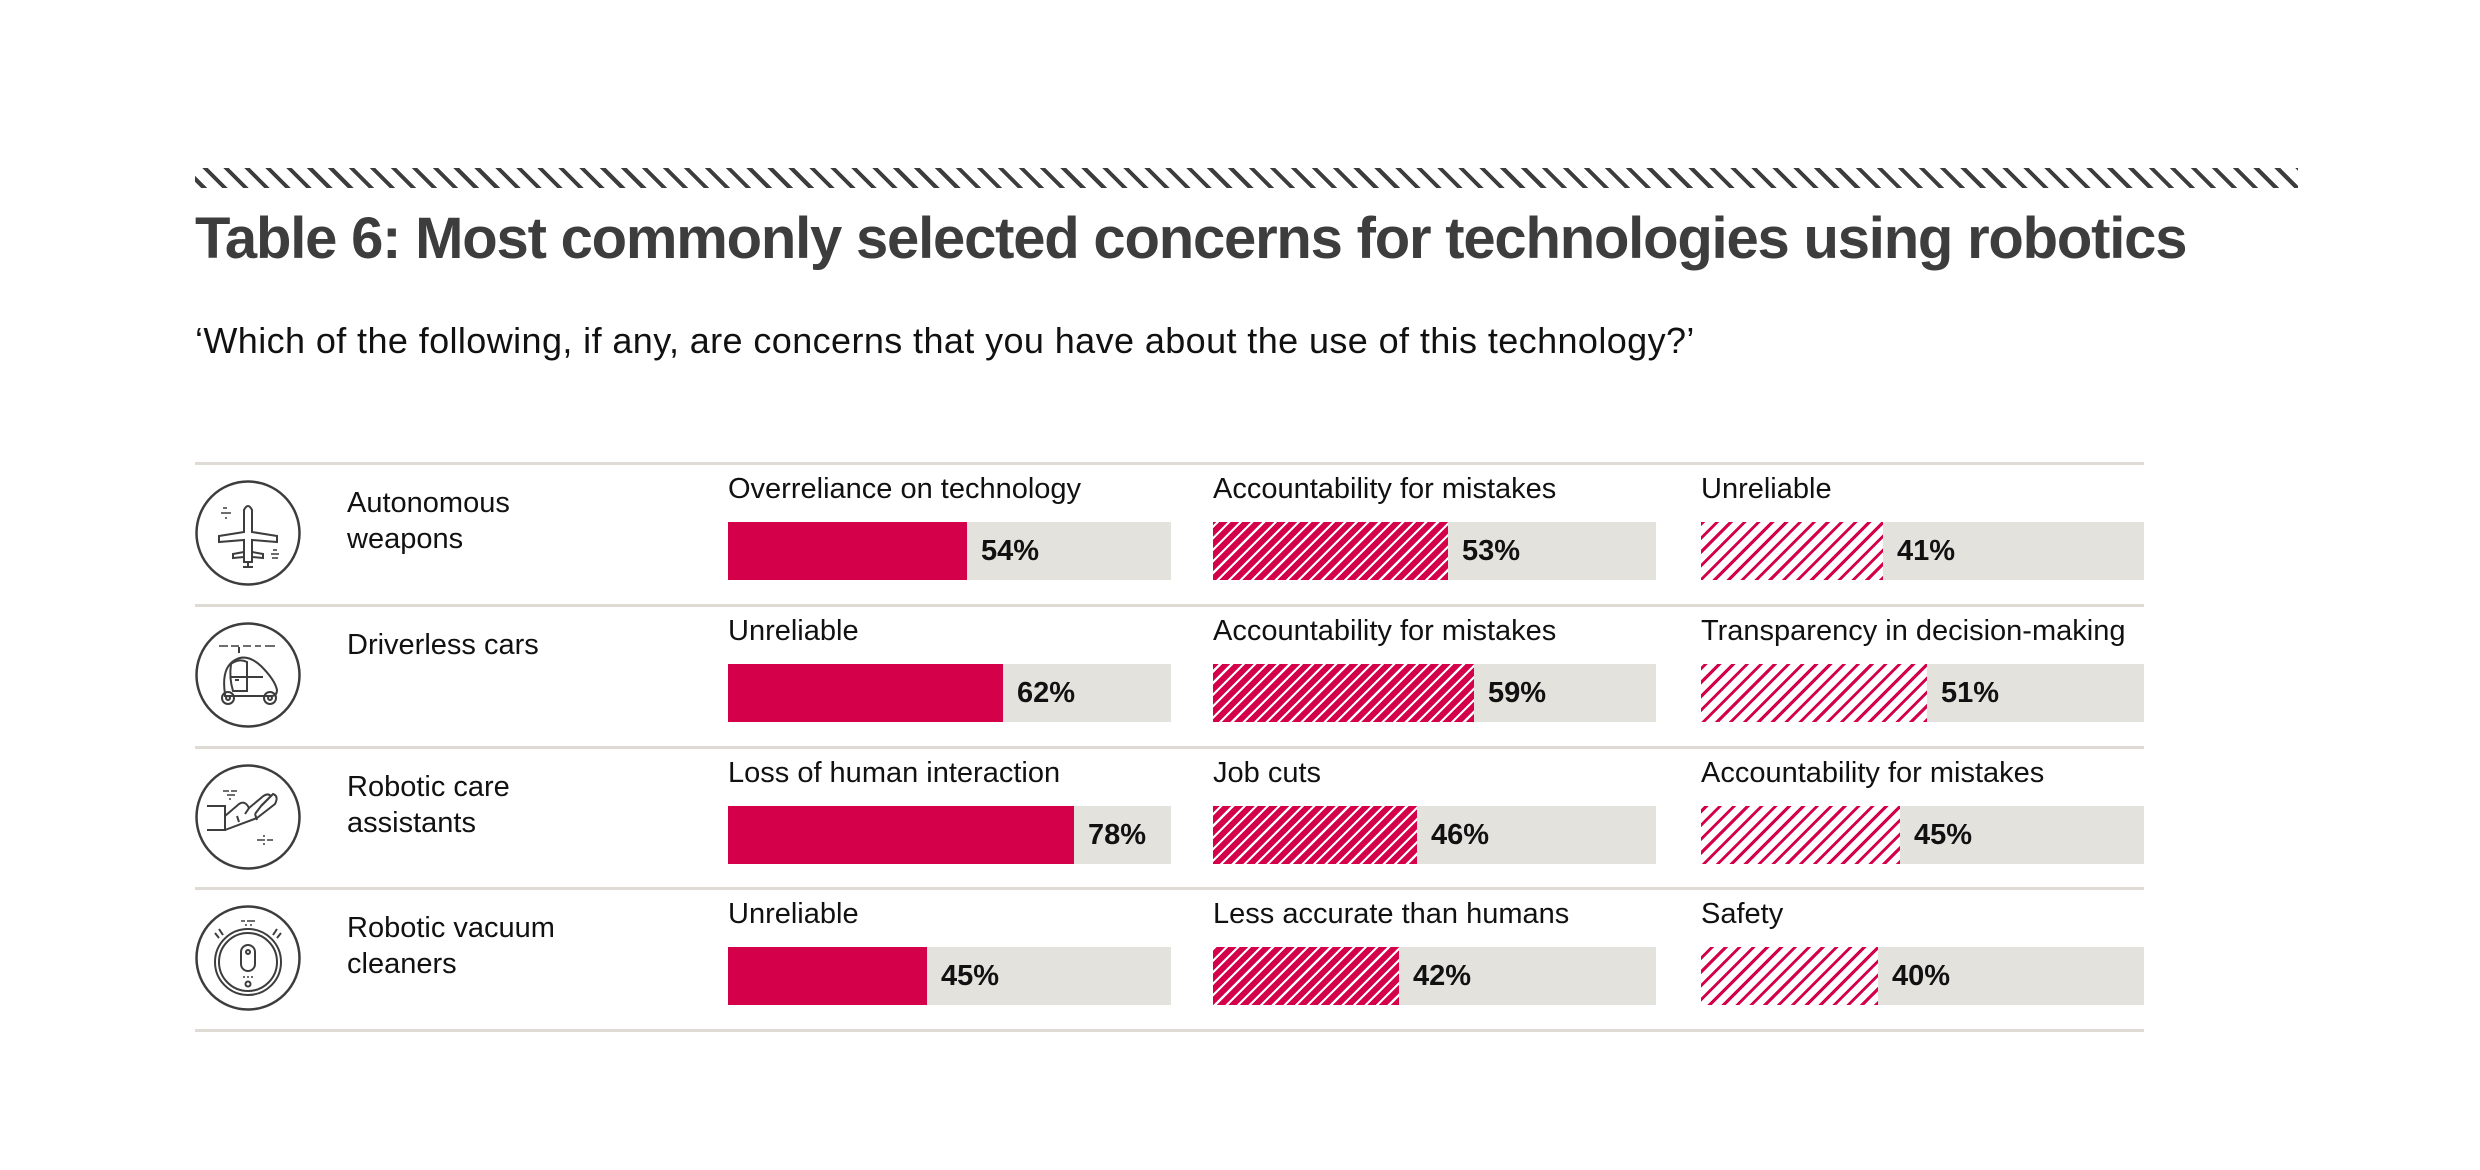  I want to click on technology-label-line: Robotic vacuum, so click(451, 928).